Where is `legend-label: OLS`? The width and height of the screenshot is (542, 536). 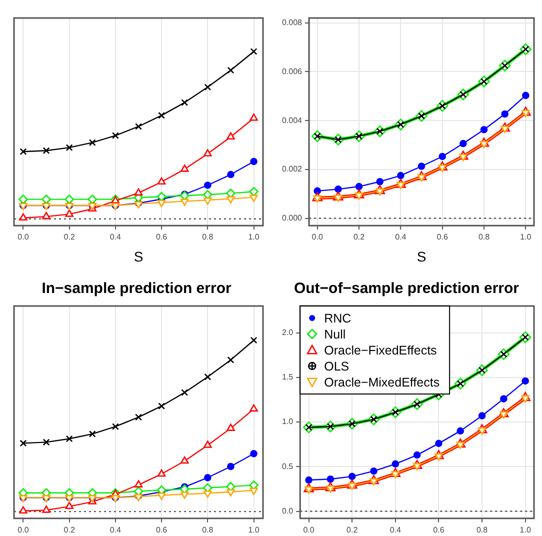
legend-label: OLS is located at coordinates (337, 366).